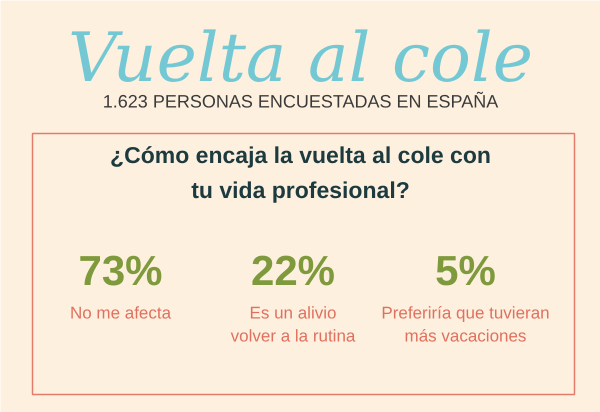  What do you see at coordinates (300, 173) in the screenshot?
I see `text: ¿Cómo encaja la vuelta al cole con tu vida profesional?` at bounding box center [300, 173].